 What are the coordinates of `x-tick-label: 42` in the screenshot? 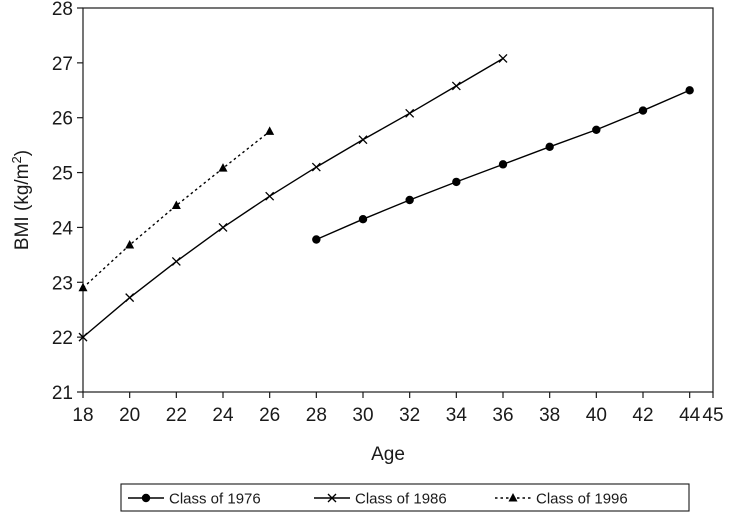 It's located at (642, 415).